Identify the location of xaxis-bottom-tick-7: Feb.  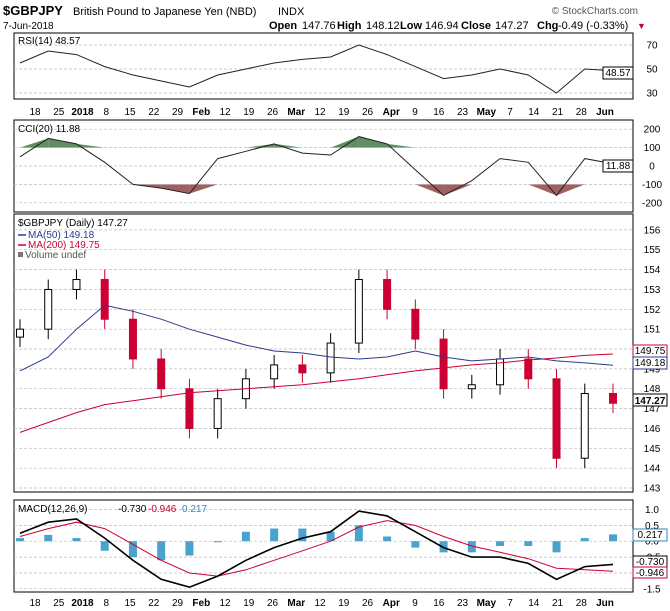
(201, 603).